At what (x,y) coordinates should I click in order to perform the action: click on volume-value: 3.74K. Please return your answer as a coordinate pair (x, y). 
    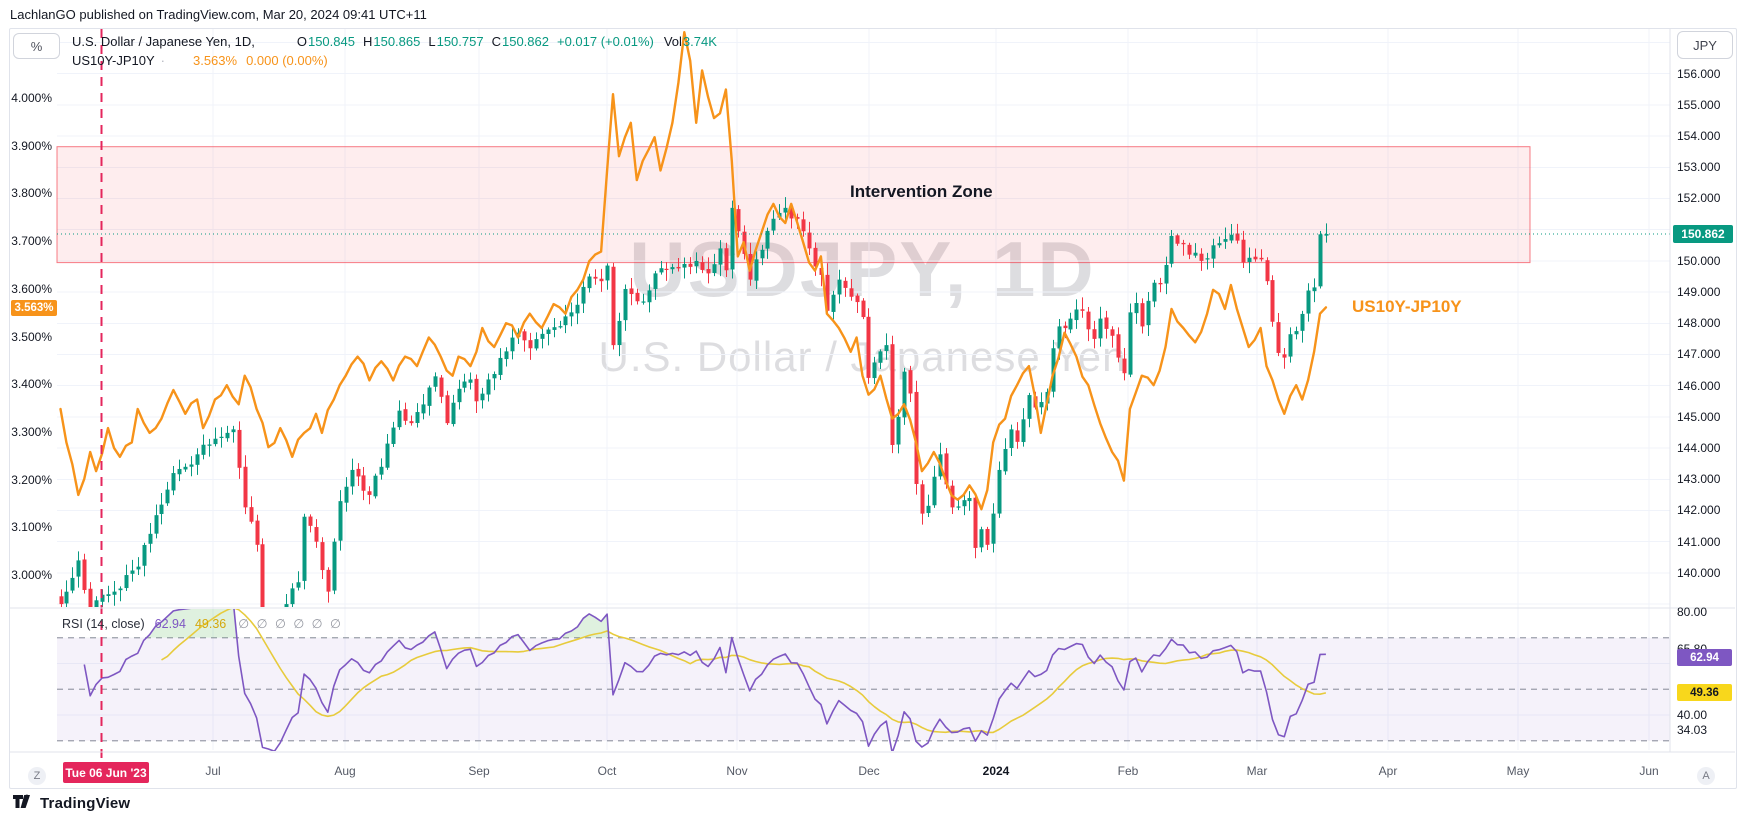
    Looking at the image, I should click on (699, 41).